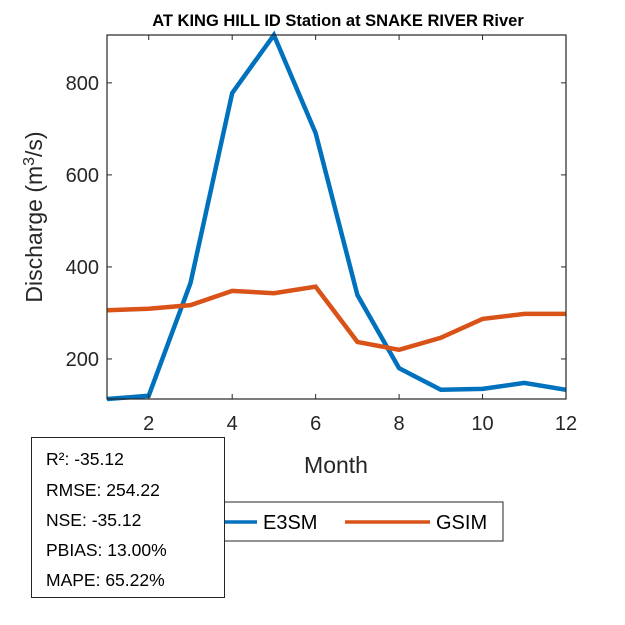 The height and width of the screenshot is (625, 625). What do you see at coordinates (399, 424) in the screenshot?
I see `x-tick-label: 8` at bounding box center [399, 424].